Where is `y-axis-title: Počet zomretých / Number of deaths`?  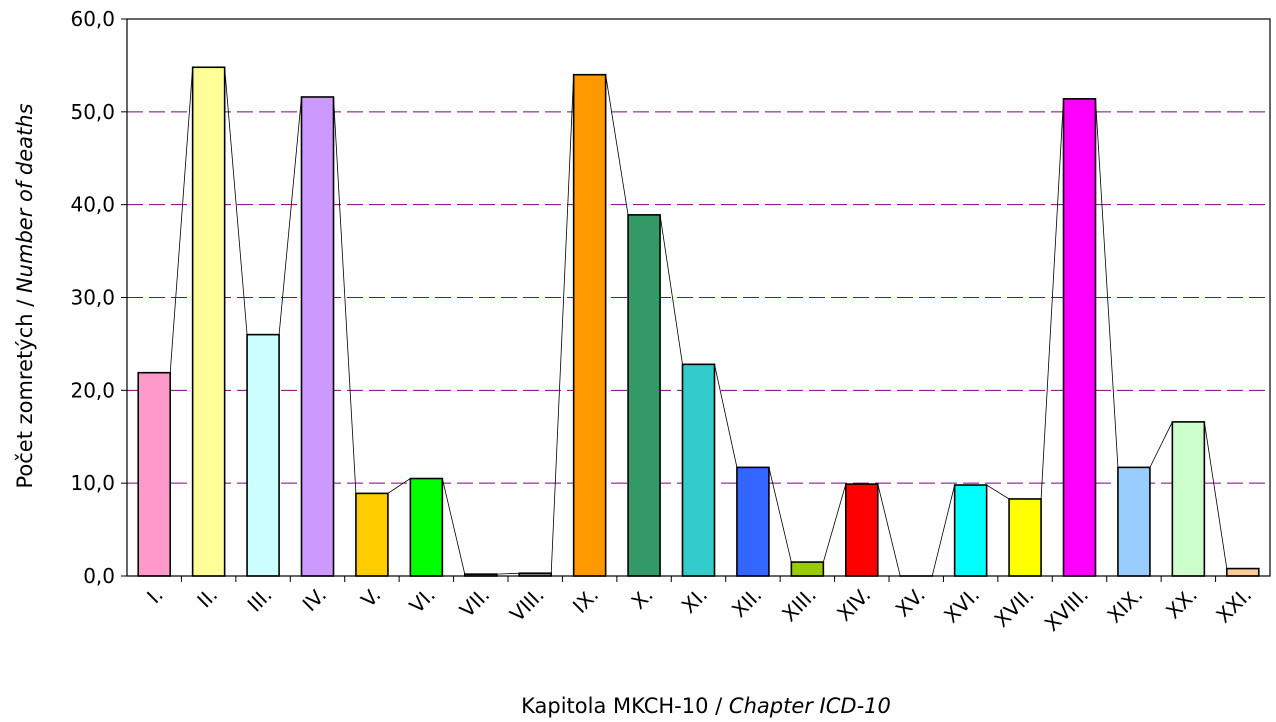 y-axis-title: Počet zomretých / Number of deaths is located at coordinates (25, 295).